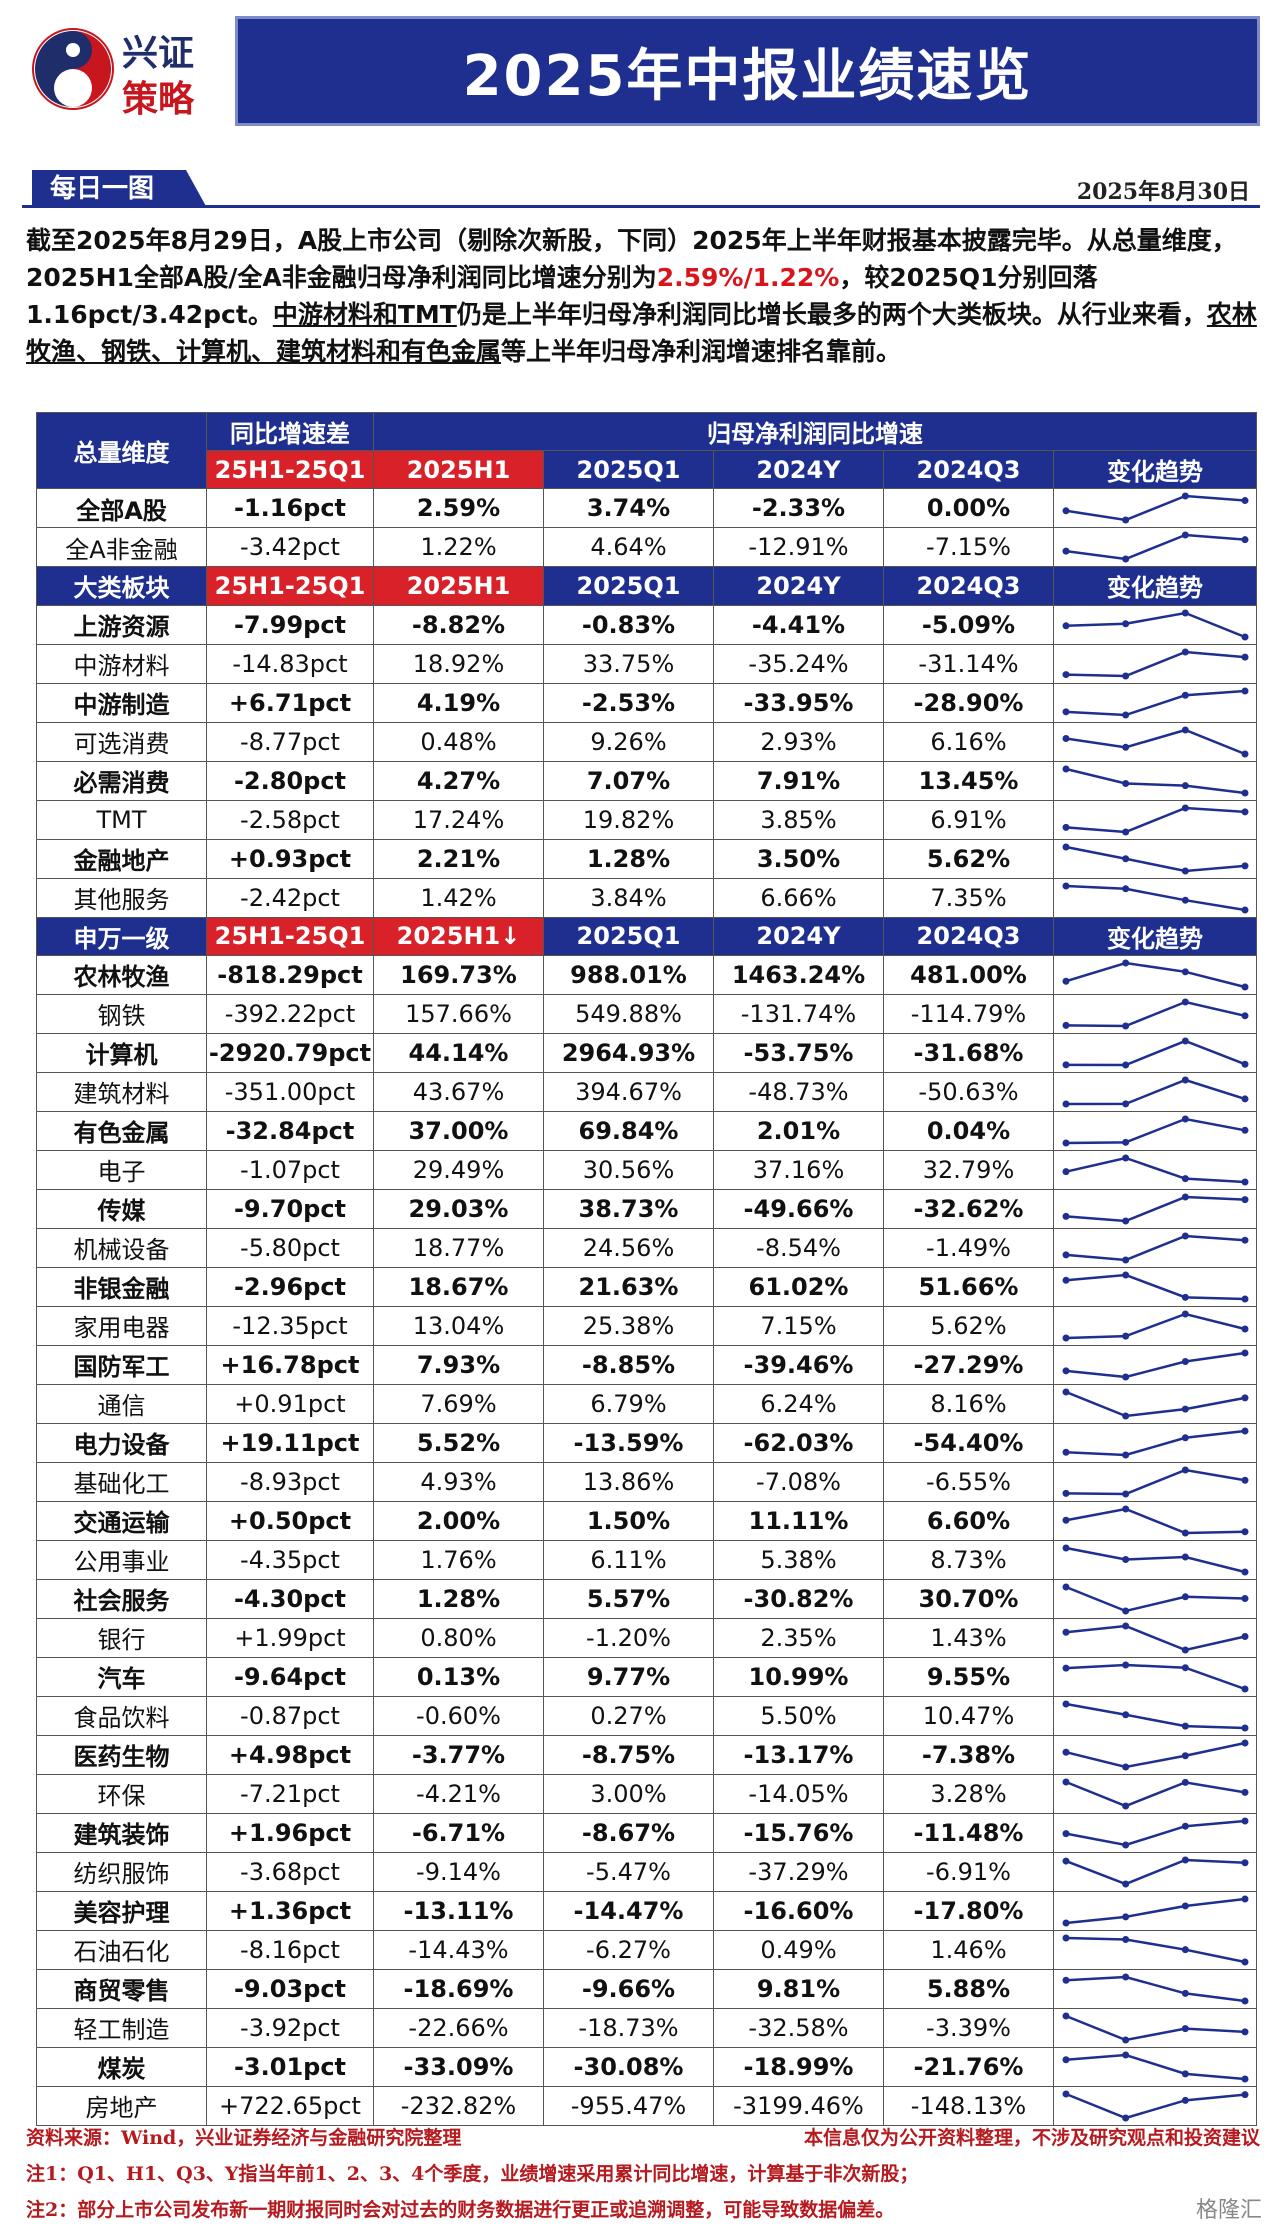 The width and height of the screenshot is (1280, 2232). What do you see at coordinates (1228, 2210) in the screenshot?
I see `watermark: 格隆汇` at bounding box center [1228, 2210].